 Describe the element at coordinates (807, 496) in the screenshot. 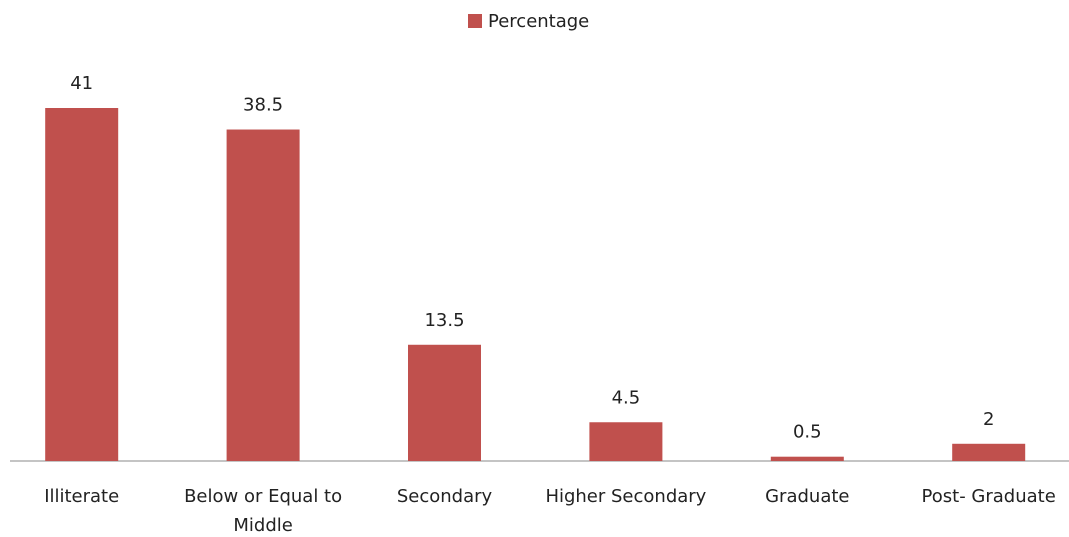

I see `x-tick-label: Graduate` at that location.